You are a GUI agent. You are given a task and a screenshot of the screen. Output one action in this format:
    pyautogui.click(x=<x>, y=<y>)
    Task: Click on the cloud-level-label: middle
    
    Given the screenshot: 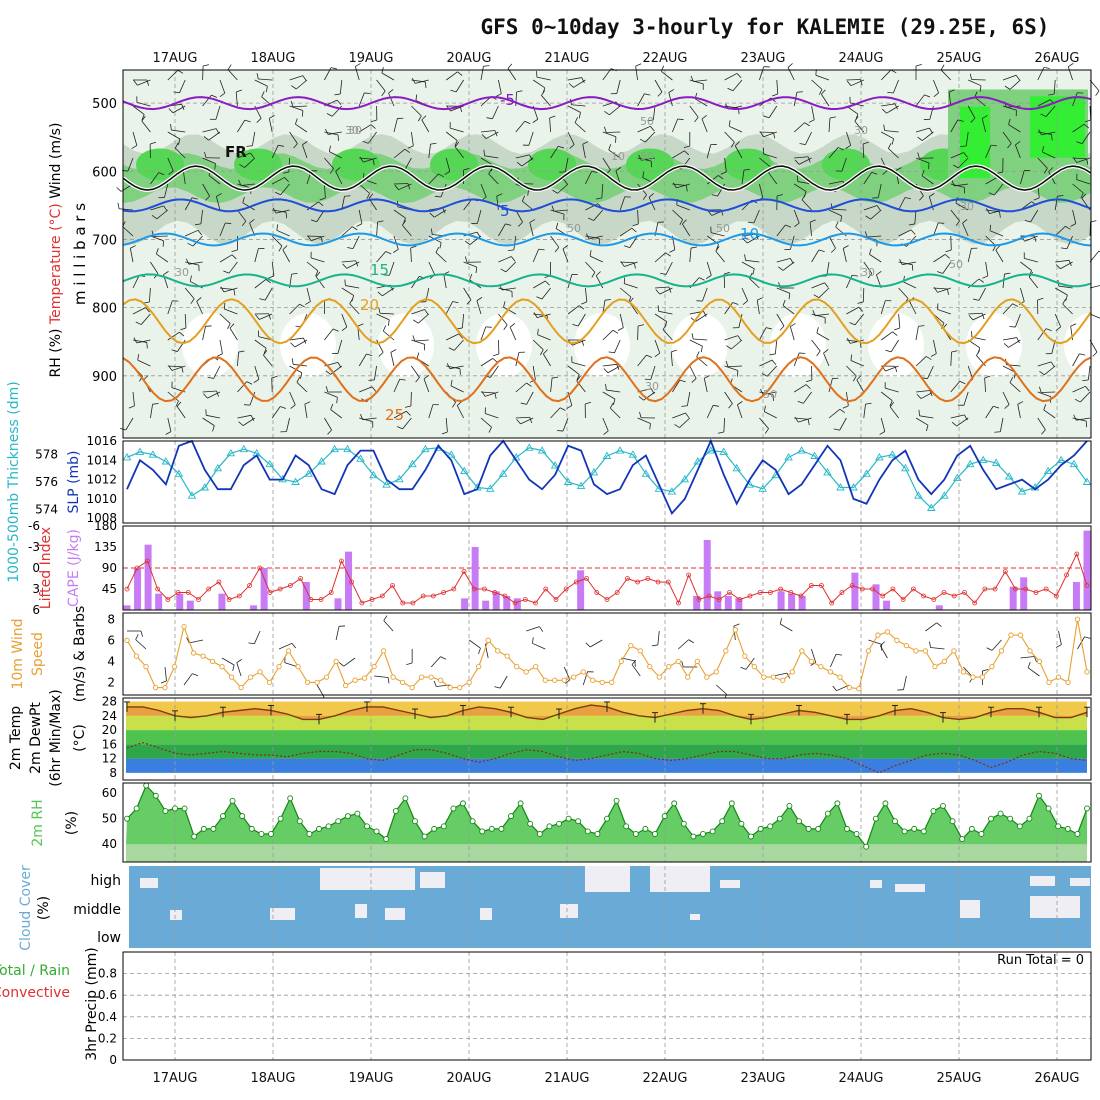 What is the action you would take?
    pyautogui.click(x=97, y=910)
    